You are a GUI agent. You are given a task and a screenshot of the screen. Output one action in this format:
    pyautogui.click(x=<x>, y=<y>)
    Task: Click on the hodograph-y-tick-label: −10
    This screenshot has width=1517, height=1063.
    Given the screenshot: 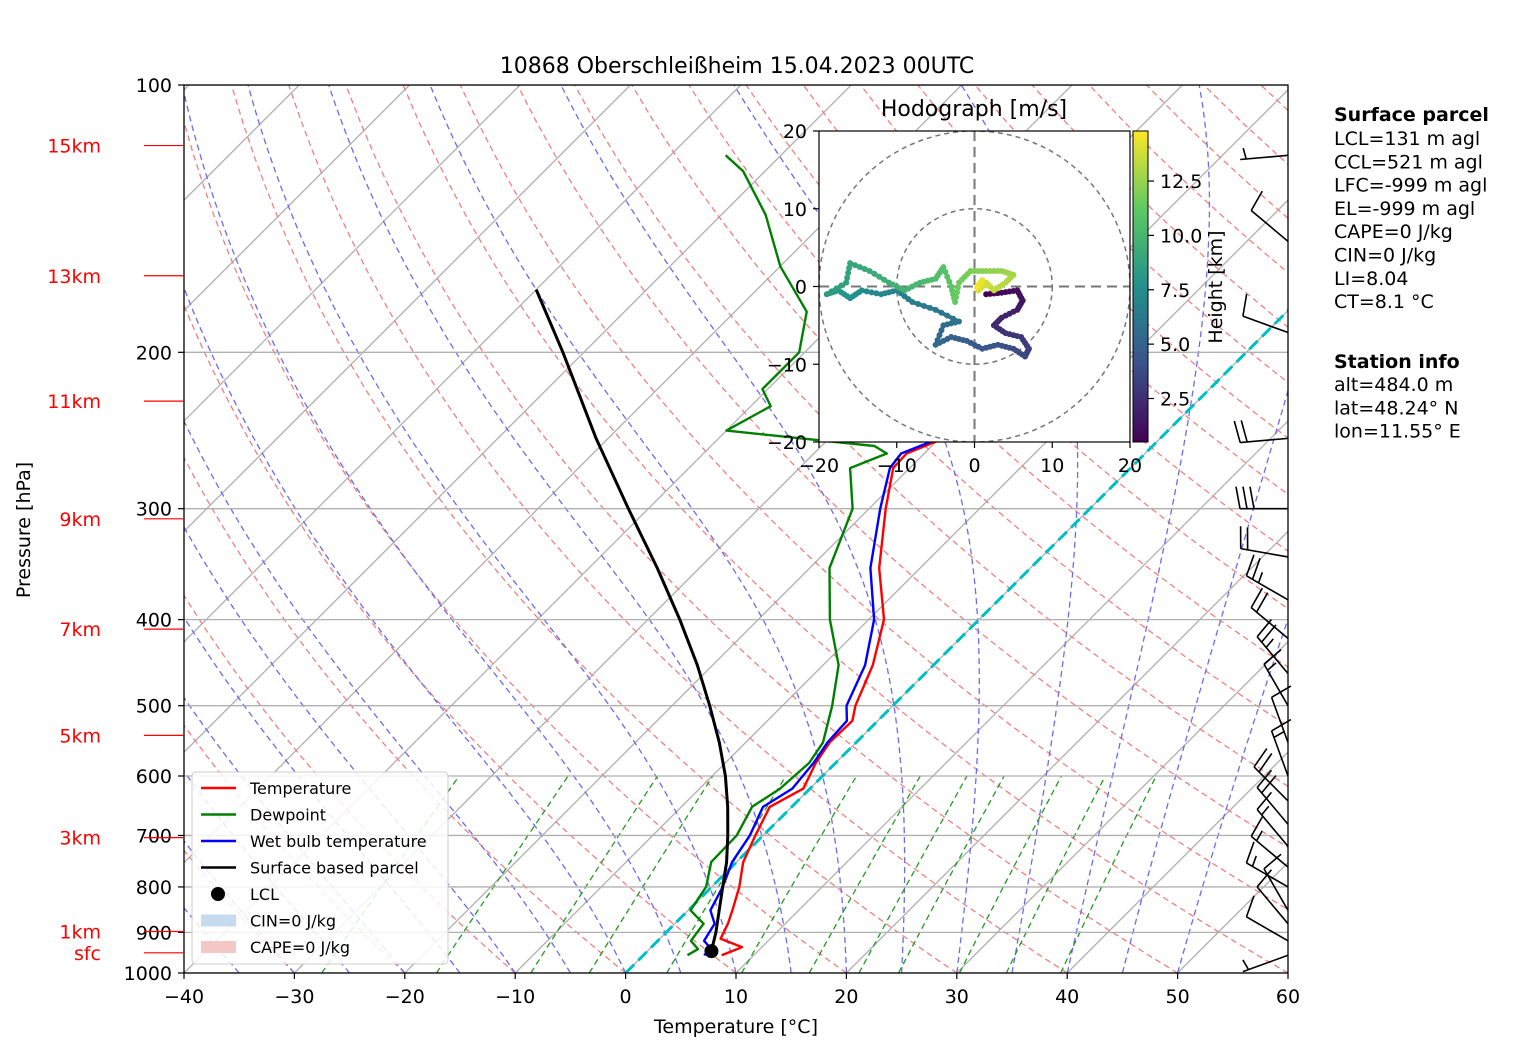 What is the action you would take?
    pyautogui.click(x=787, y=365)
    